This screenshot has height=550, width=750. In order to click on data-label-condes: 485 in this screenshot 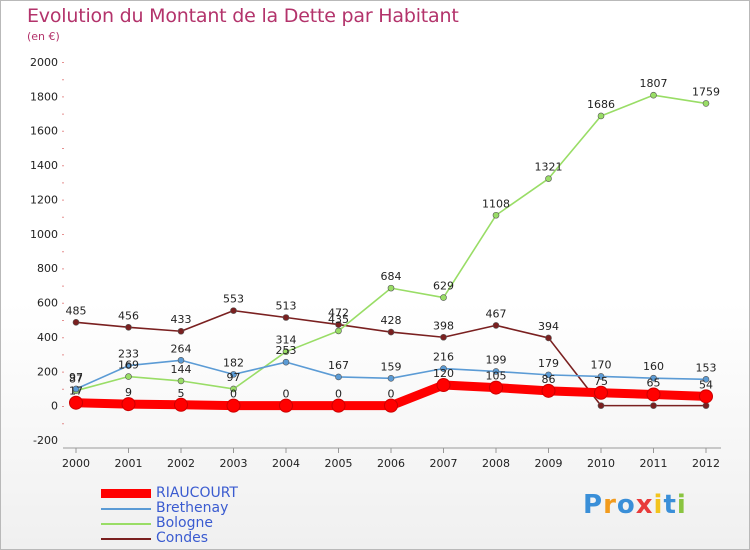, I will do `click(76, 310)`.